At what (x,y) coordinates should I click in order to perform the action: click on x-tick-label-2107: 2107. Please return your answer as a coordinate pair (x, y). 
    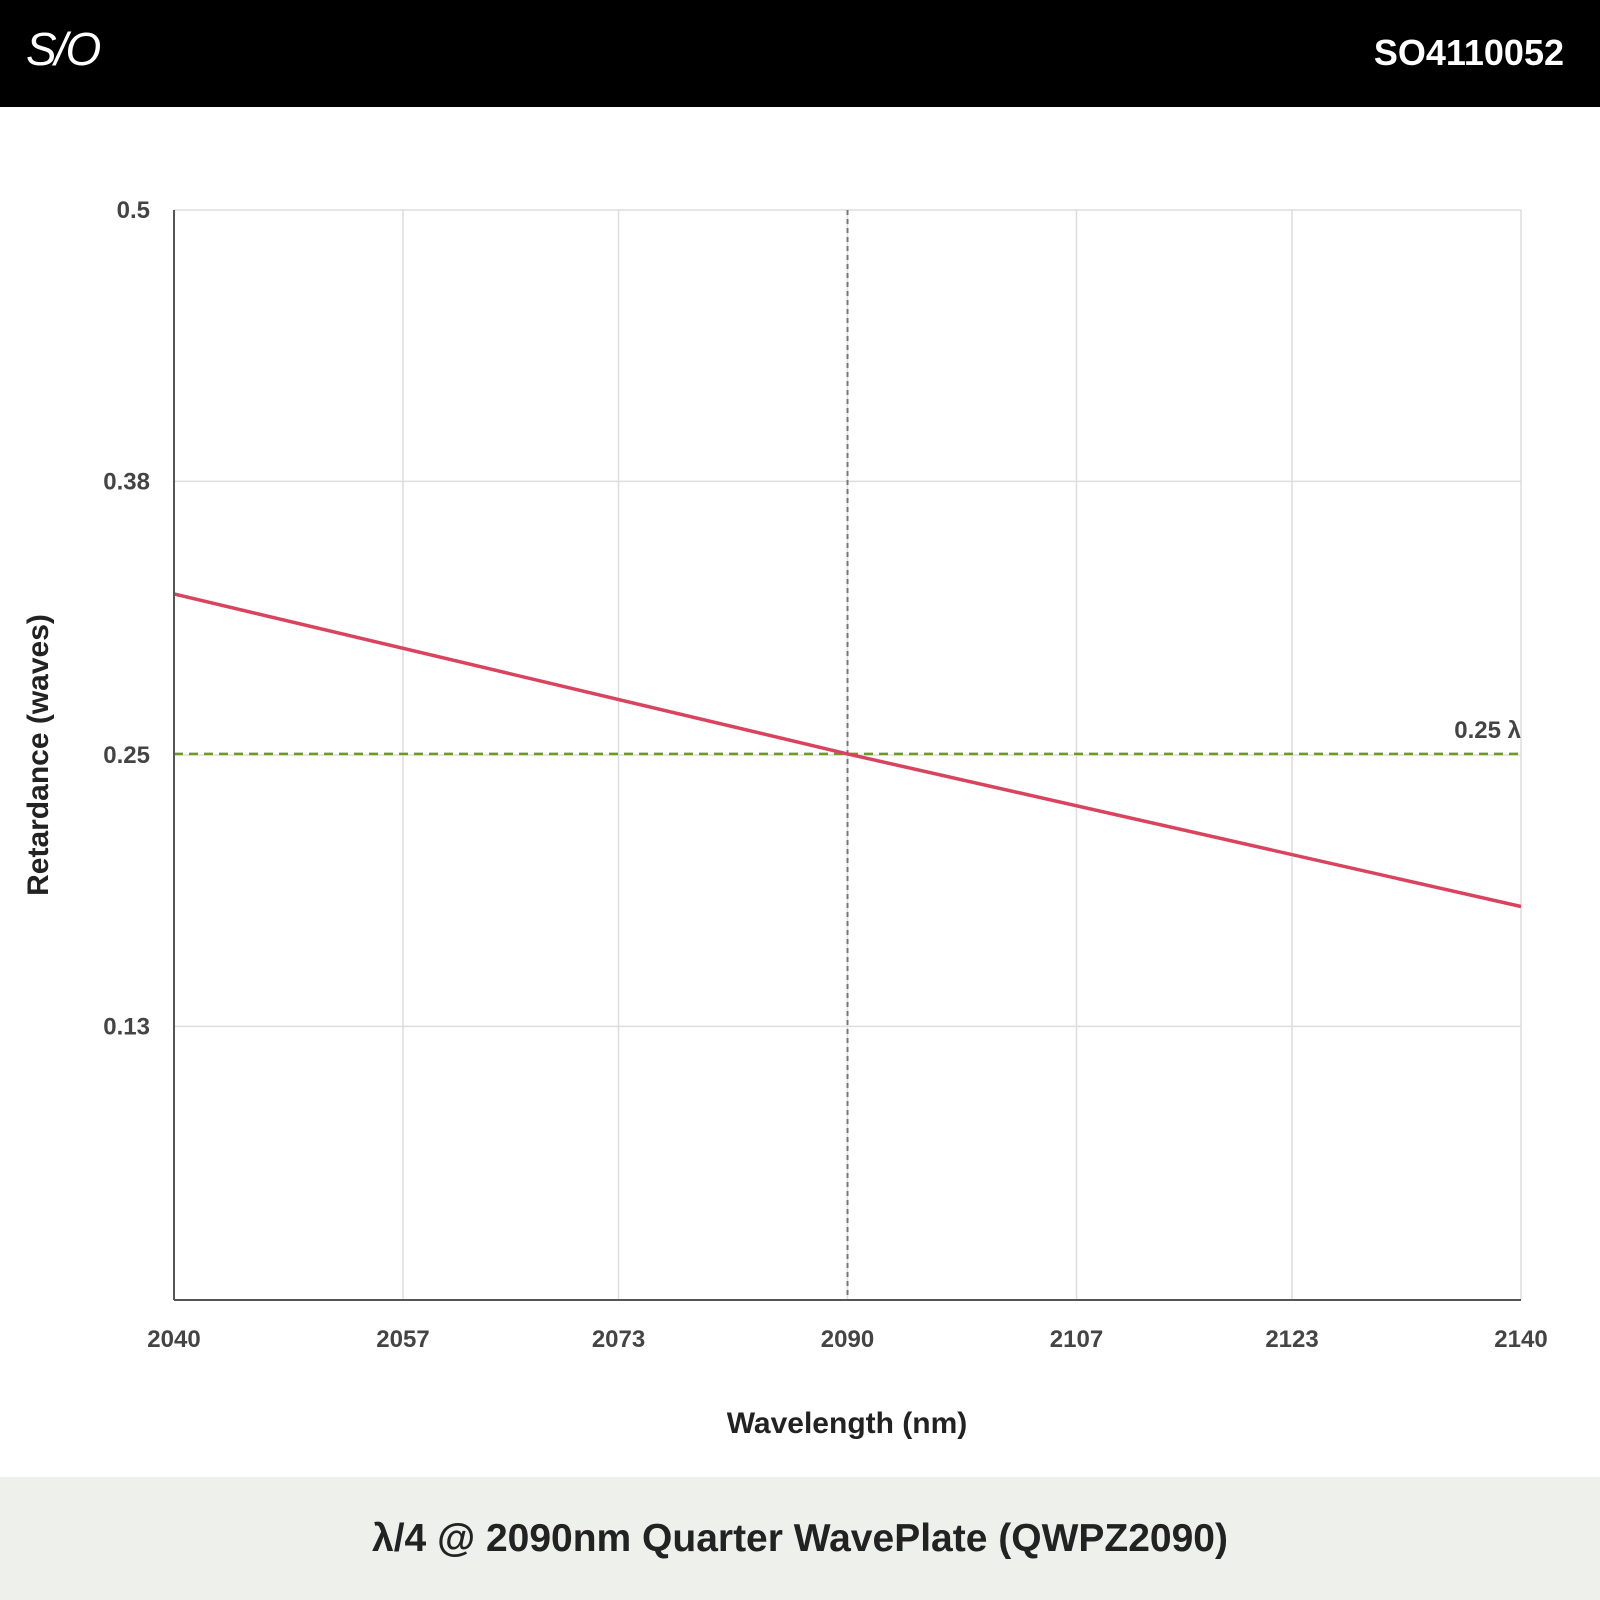
    Looking at the image, I should click on (1076, 1339).